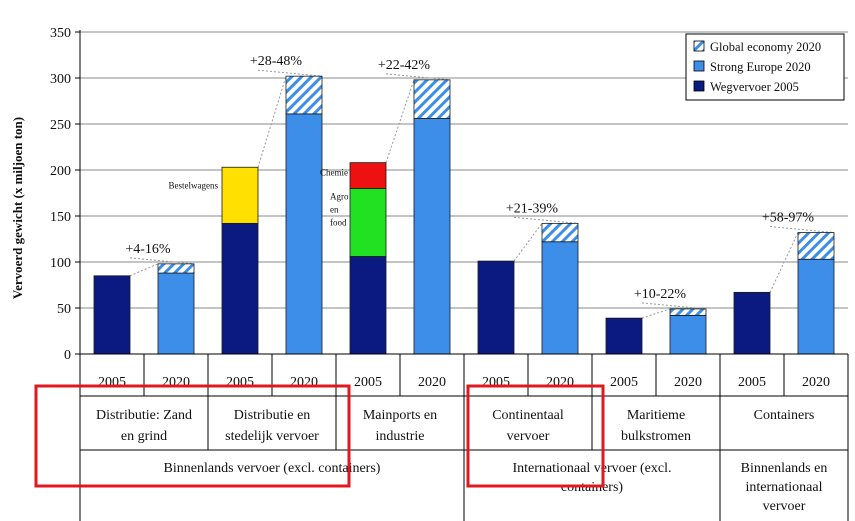  I want to click on category-label: Continentaal, so click(528, 415).